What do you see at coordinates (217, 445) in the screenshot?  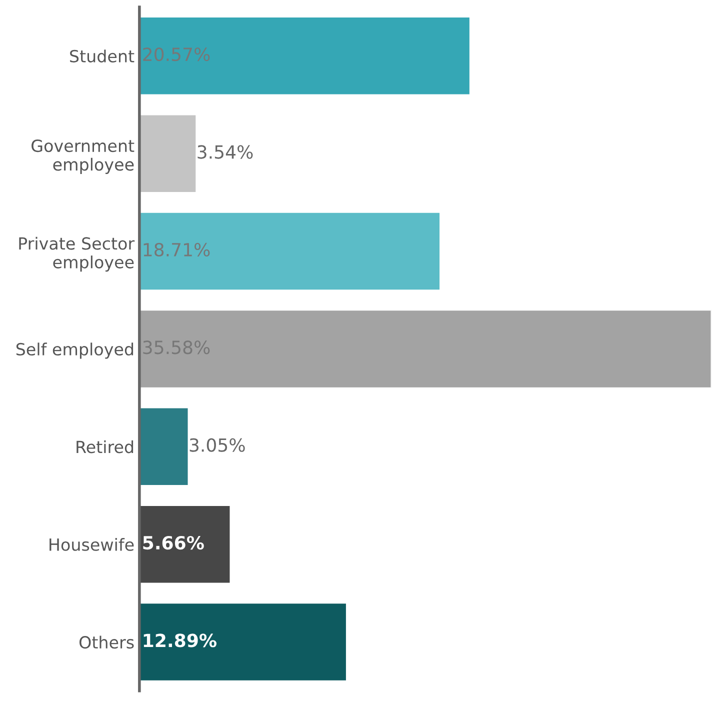 I see `data-label: 3.05%` at bounding box center [217, 445].